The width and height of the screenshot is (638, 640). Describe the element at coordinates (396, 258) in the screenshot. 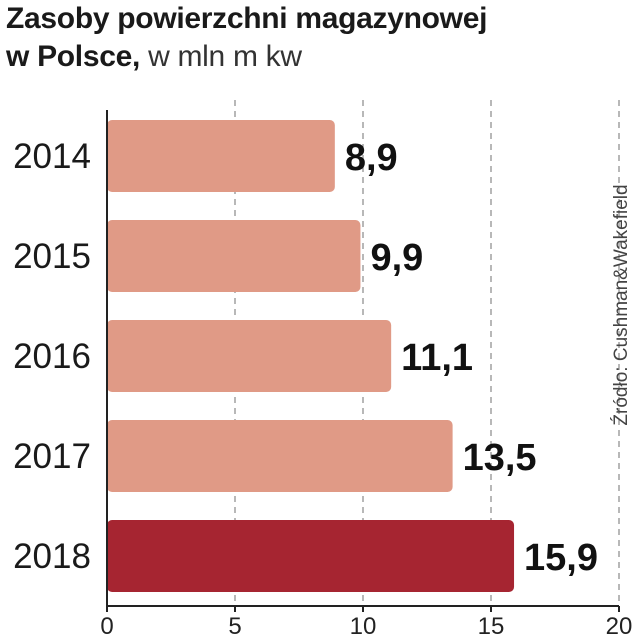

I see `value-label-2015: 9,9` at that location.